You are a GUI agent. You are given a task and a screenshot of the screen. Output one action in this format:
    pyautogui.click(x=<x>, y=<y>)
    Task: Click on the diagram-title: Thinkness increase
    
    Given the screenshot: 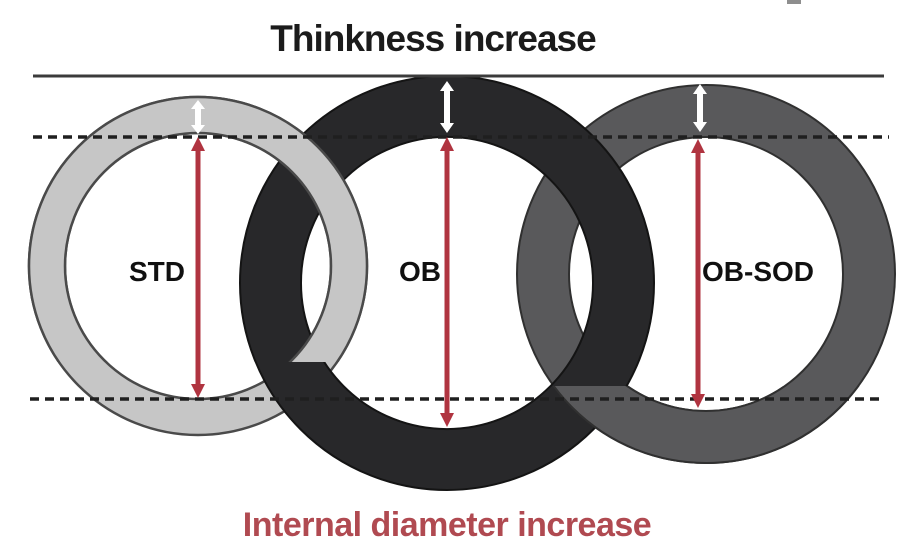 What is the action you would take?
    pyautogui.click(x=433, y=38)
    